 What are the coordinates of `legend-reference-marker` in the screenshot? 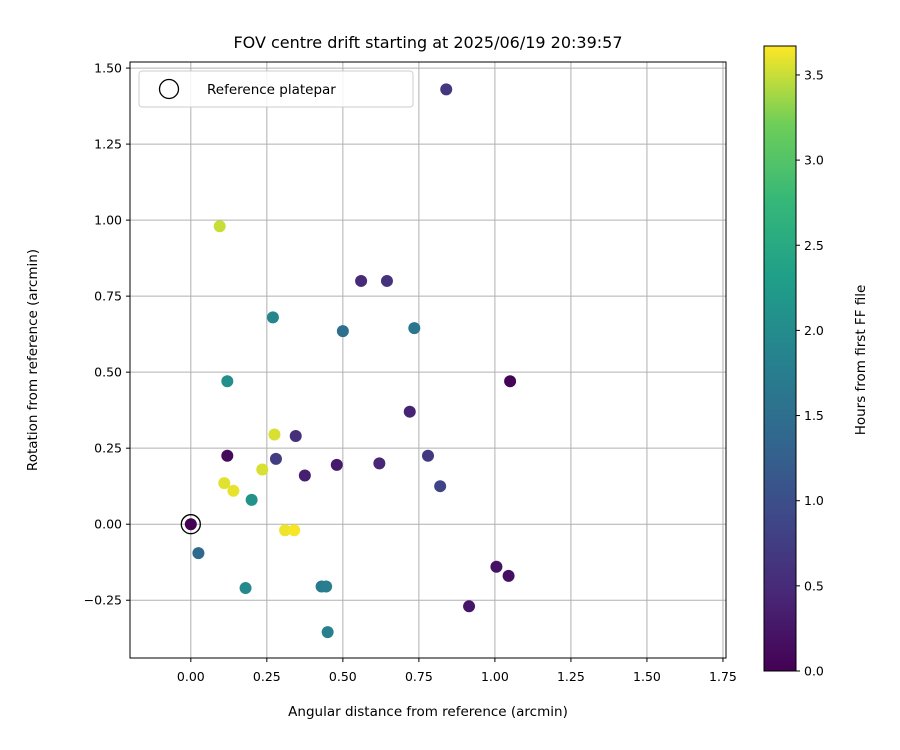 It's located at (169, 89).